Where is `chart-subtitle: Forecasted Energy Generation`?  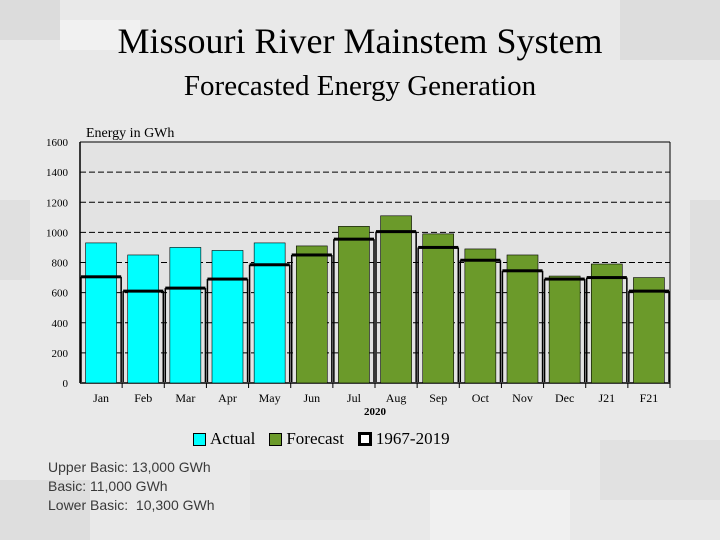
chart-subtitle: Forecasted Energy Generation is located at coordinates (360, 86).